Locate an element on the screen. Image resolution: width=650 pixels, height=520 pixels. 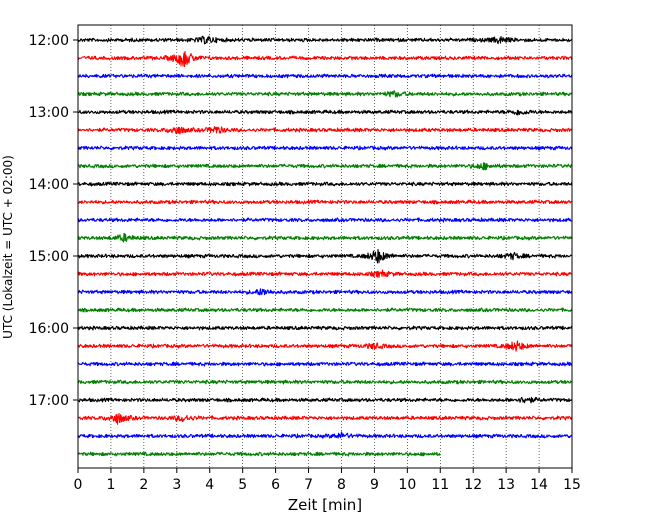
y-tick-label: 14:00 is located at coordinates (49, 185).